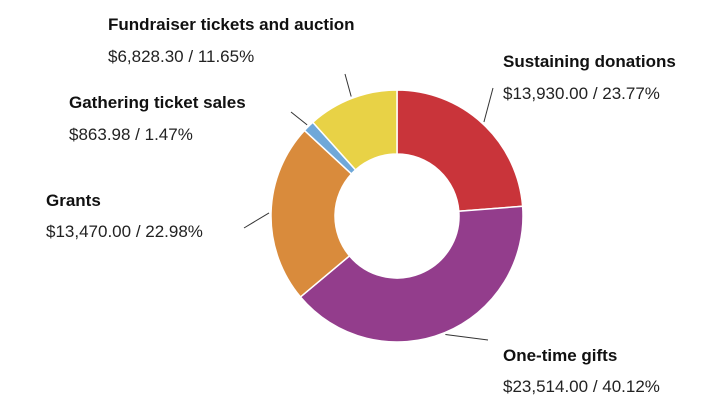 The width and height of the screenshot is (711, 396). What do you see at coordinates (256, 220) in the screenshot?
I see `leader-line-grants` at bounding box center [256, 220].